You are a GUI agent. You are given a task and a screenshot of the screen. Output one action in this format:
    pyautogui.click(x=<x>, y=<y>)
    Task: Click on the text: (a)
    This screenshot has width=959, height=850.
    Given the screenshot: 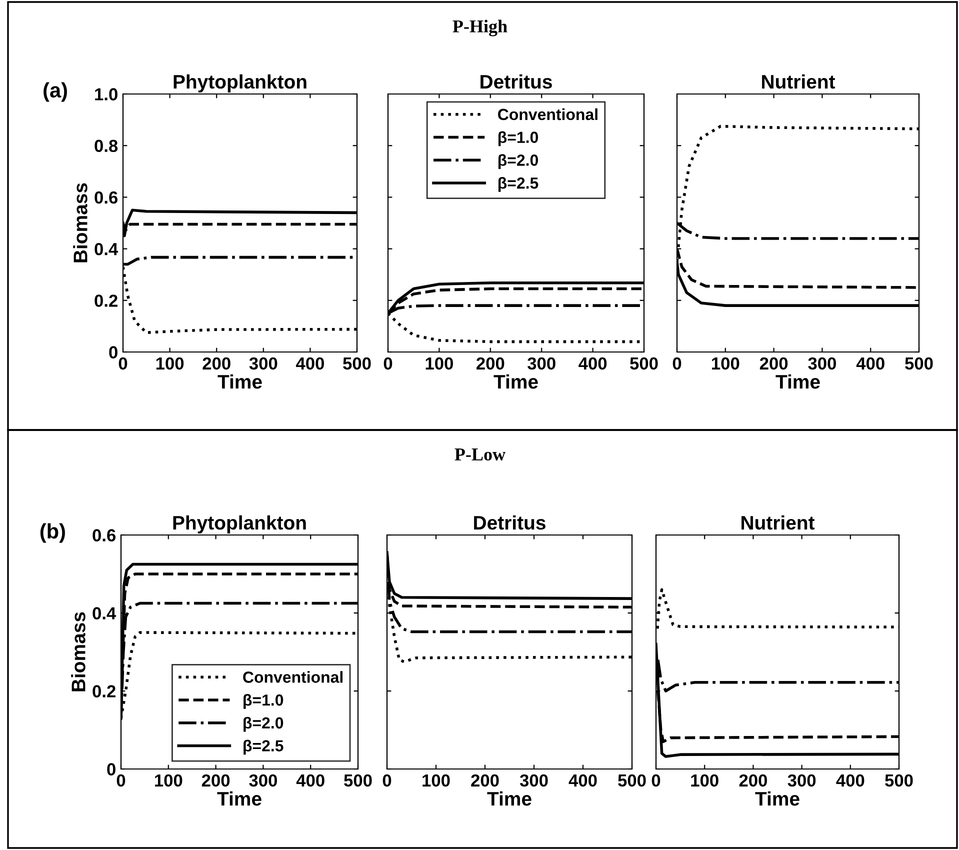 What is the action you would take?
    pyautogui.click(x=55, y=92)
    